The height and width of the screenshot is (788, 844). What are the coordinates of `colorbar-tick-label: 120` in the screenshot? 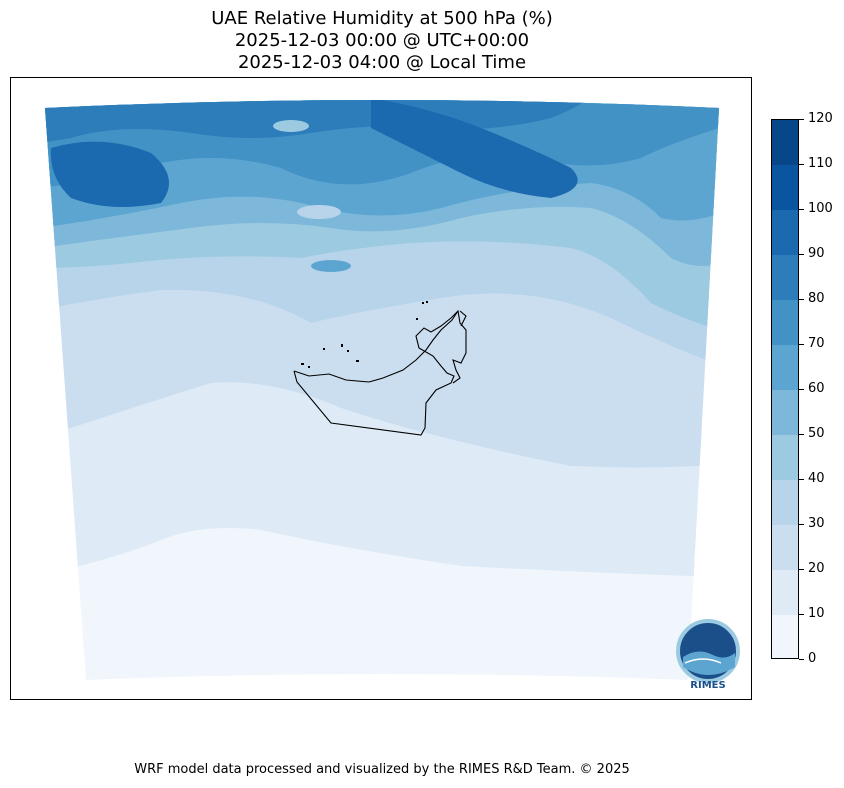 It's located at (820, 118).